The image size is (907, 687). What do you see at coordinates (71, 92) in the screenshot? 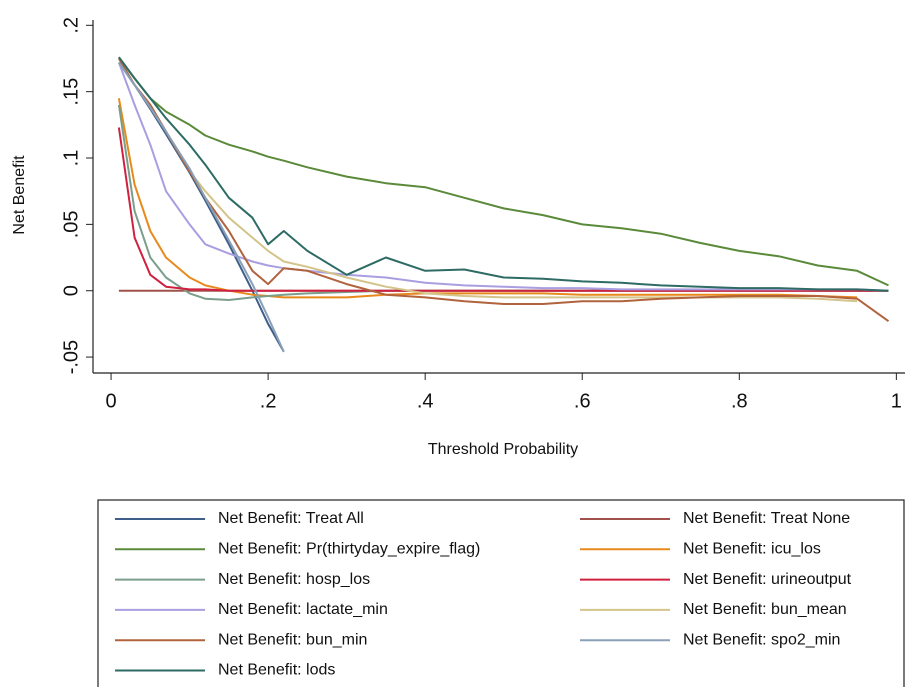
I see `y-tick-label: .15` at bounding box center [71, 92].